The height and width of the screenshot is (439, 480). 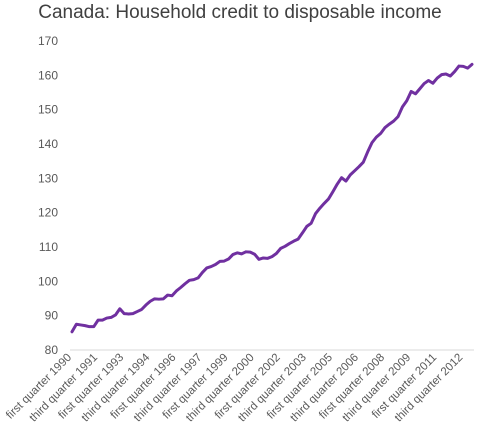 I want to click on y-tick-label: 110, so click(x=48, y=247).